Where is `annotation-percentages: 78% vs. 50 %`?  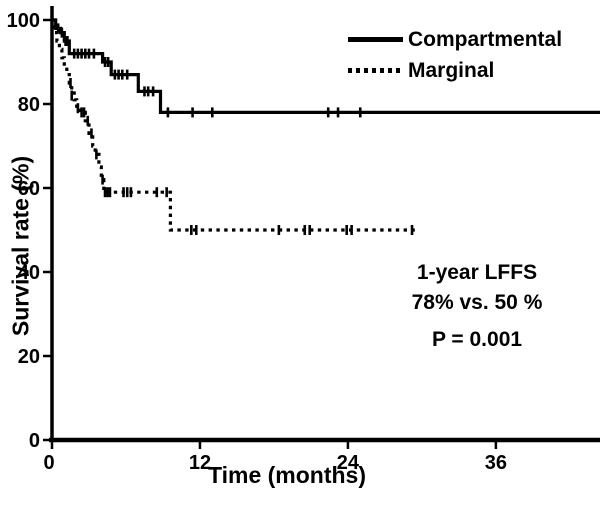
annotation-percentages: 78% vs. 50 % is located at coordinates (477, 302).